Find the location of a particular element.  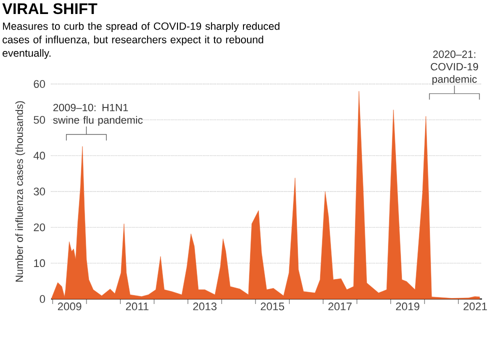

annotation: 2020–21: COVID-19 pandemic is located at coordinates (454, 67).